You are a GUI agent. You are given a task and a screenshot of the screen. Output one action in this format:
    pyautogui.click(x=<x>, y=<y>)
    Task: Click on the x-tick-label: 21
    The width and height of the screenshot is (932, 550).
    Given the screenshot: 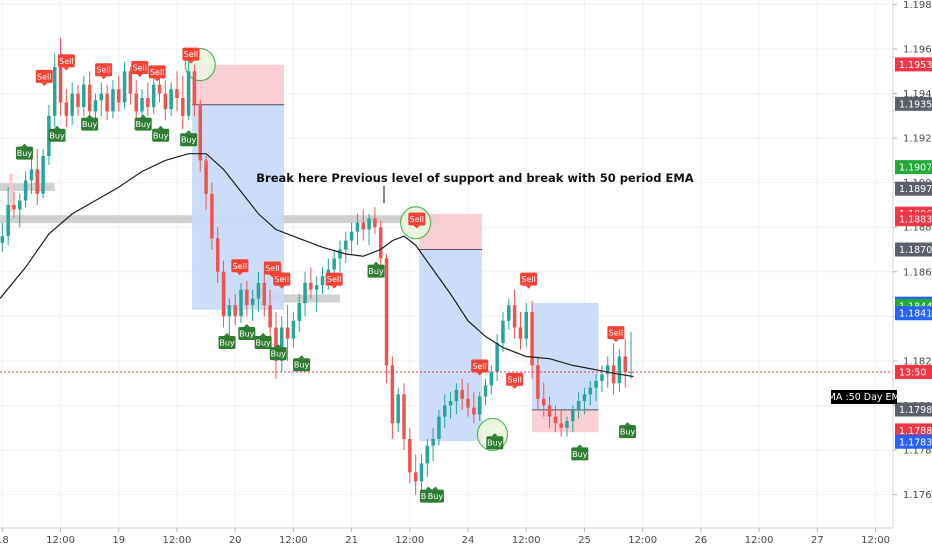 What is the action you would take?
    pyautogui.click(x=351, y=540)
    